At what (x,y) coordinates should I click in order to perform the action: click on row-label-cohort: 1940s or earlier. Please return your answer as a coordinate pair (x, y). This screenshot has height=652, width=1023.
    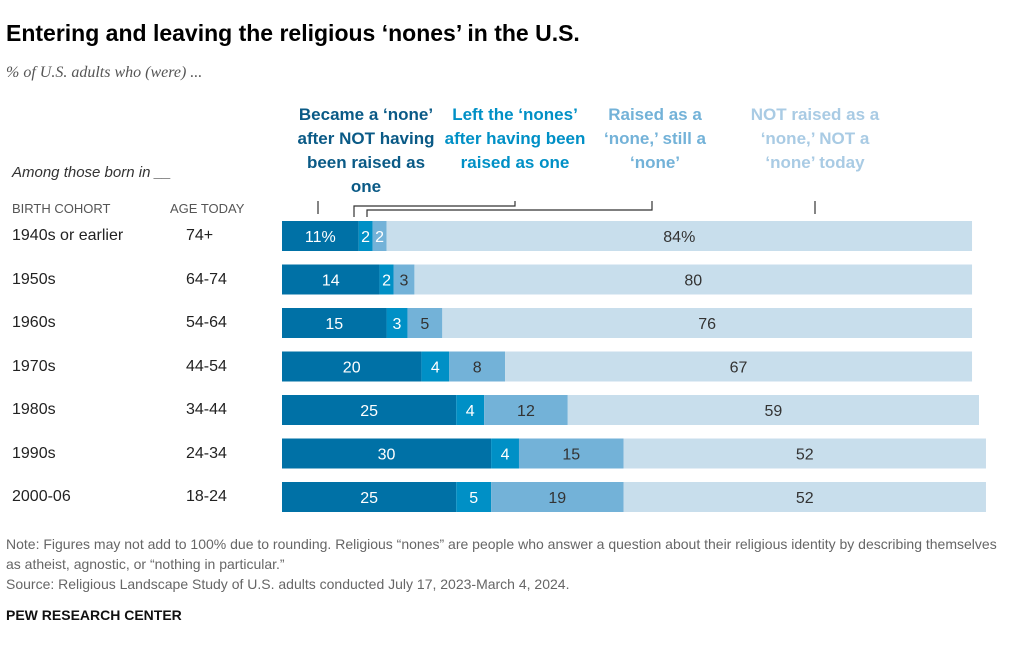
    Looking at the image, I should click on (68, 235).